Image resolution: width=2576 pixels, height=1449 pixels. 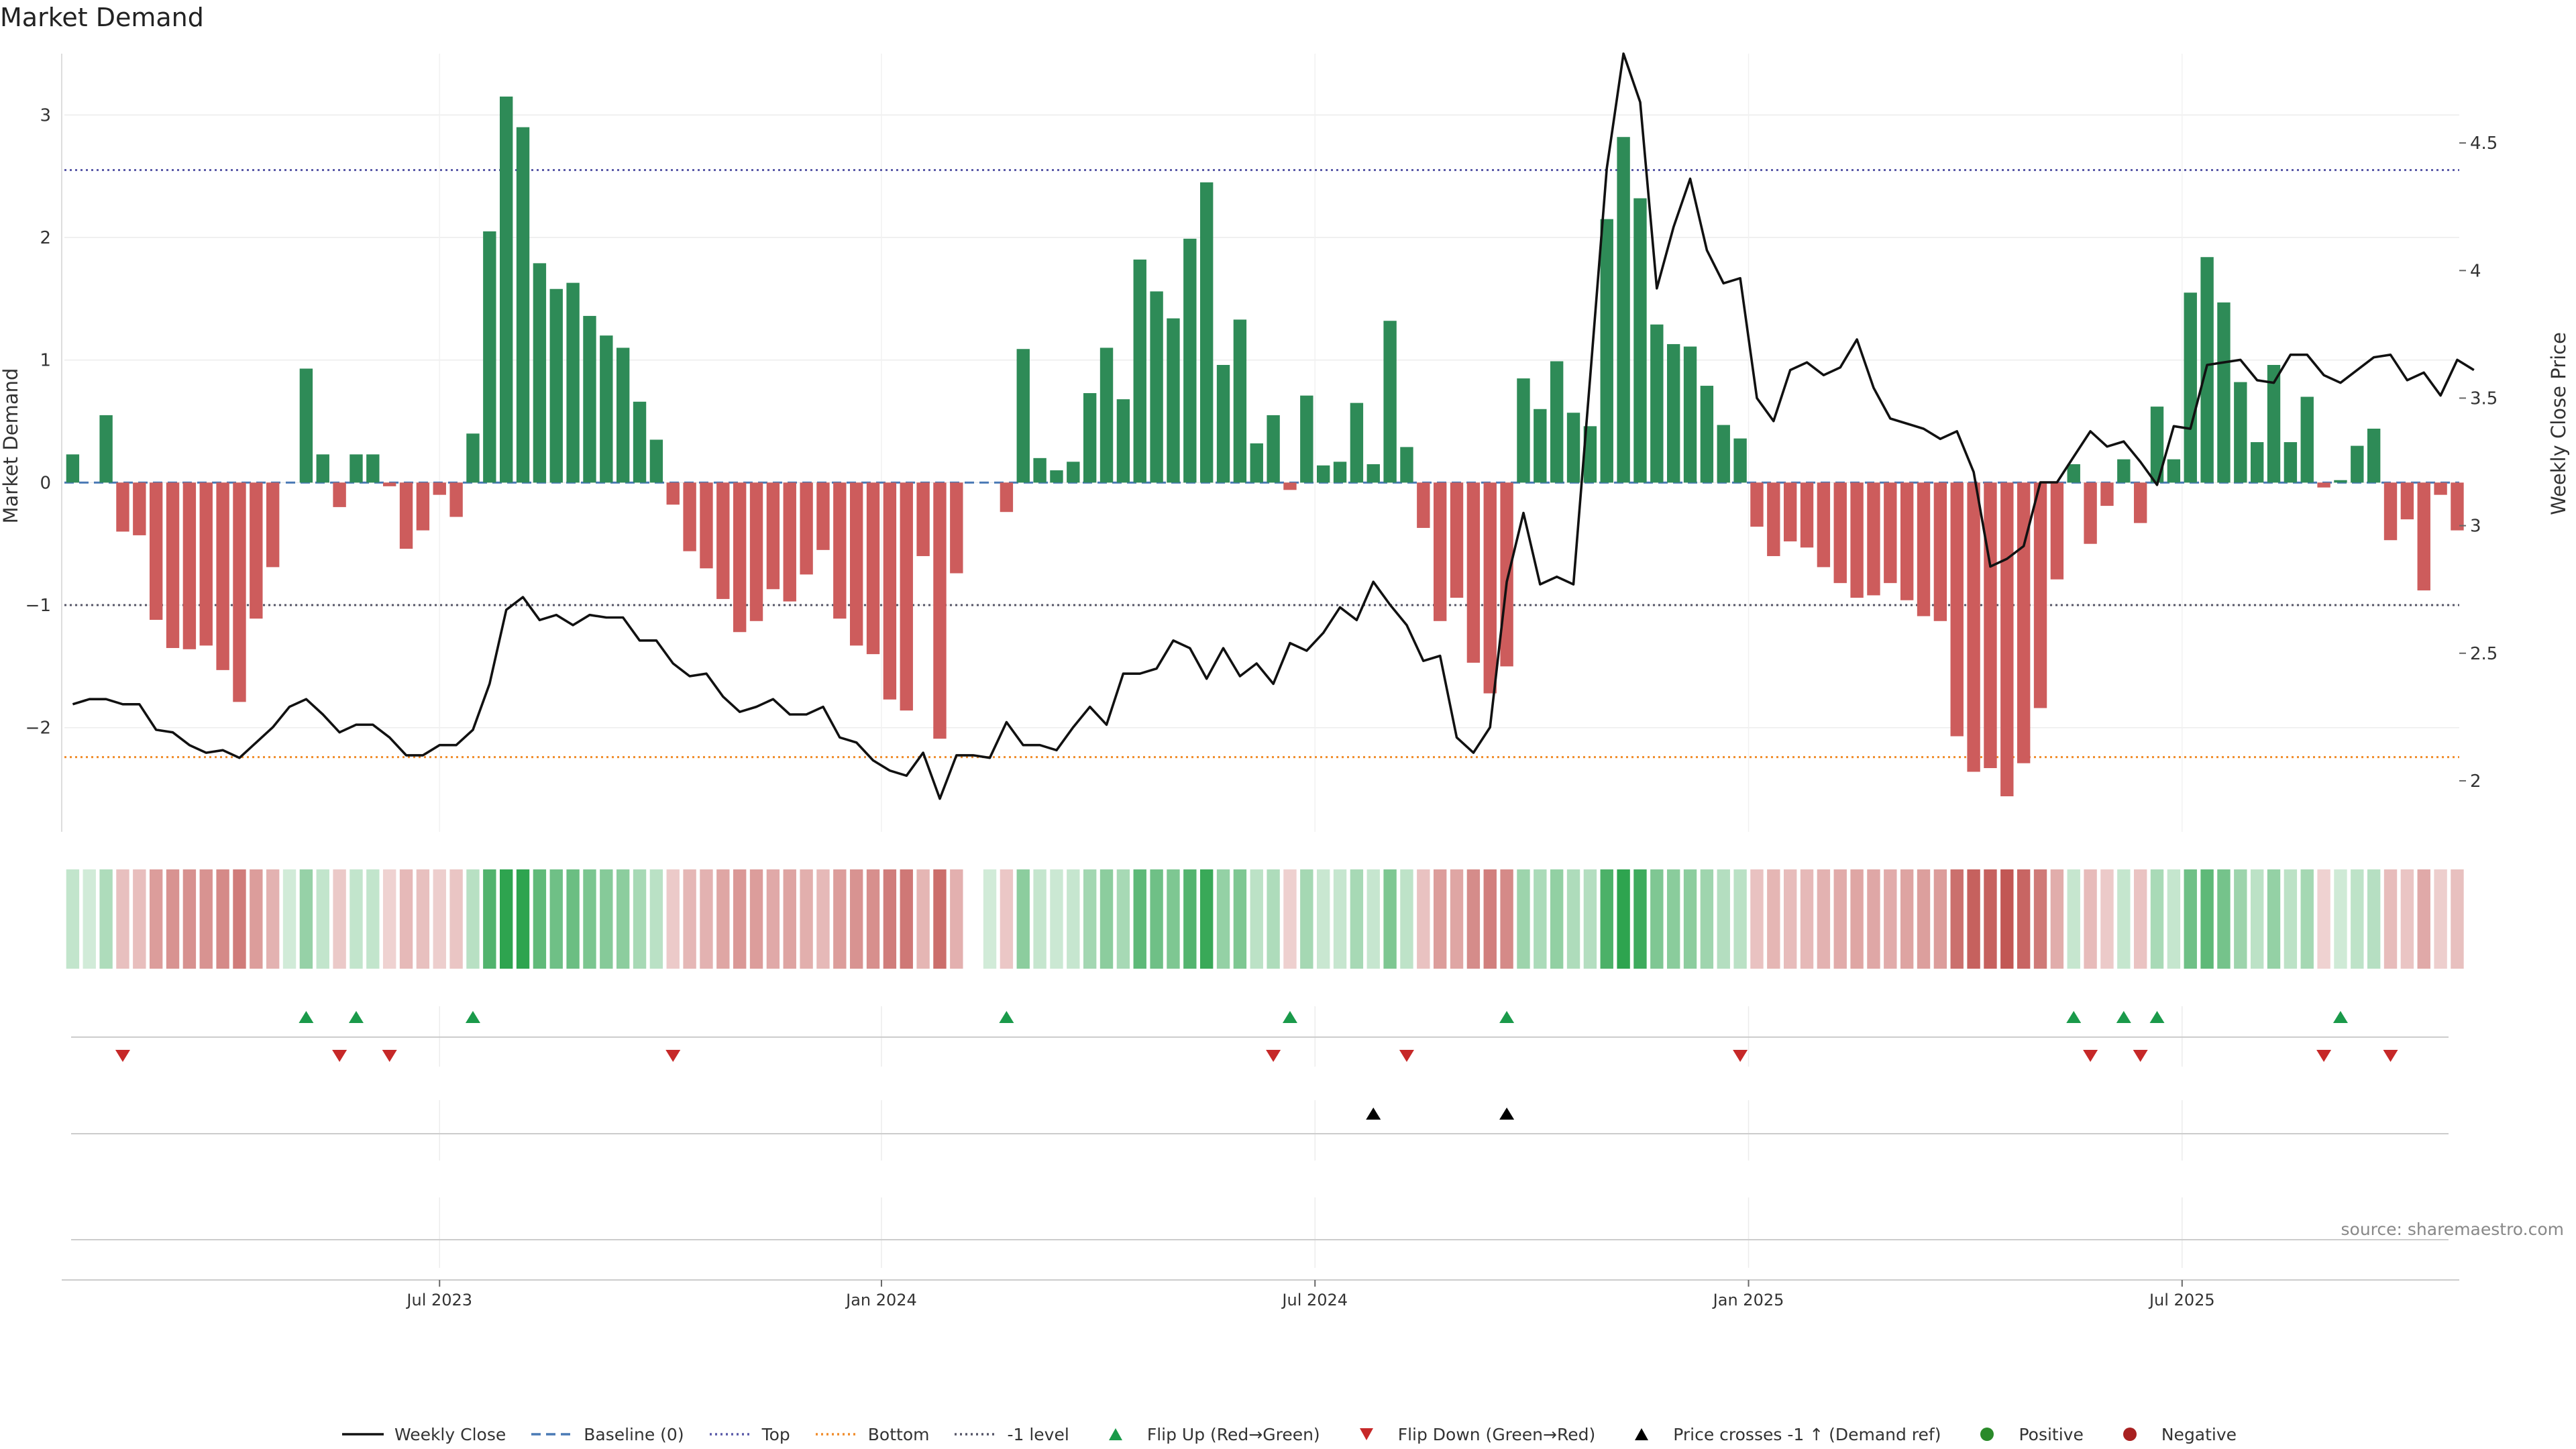 What do you see at coordinates (1366, 1434) in the screenshot?
I see `triangle-down-red-icon` at bounding box center [1366, 1434].